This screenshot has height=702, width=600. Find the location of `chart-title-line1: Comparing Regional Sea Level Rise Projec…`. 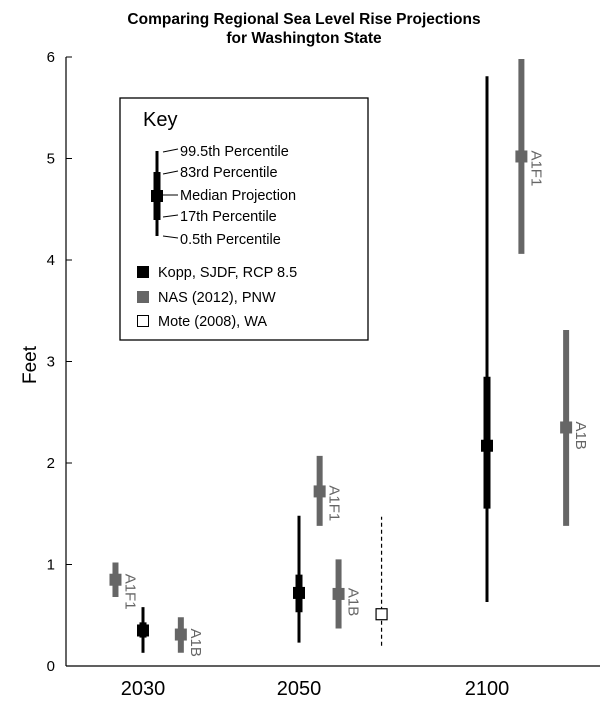

chart-title-line1: Comparing Regional Sea Level Rise Projec… is located at coordinates (303, 19).